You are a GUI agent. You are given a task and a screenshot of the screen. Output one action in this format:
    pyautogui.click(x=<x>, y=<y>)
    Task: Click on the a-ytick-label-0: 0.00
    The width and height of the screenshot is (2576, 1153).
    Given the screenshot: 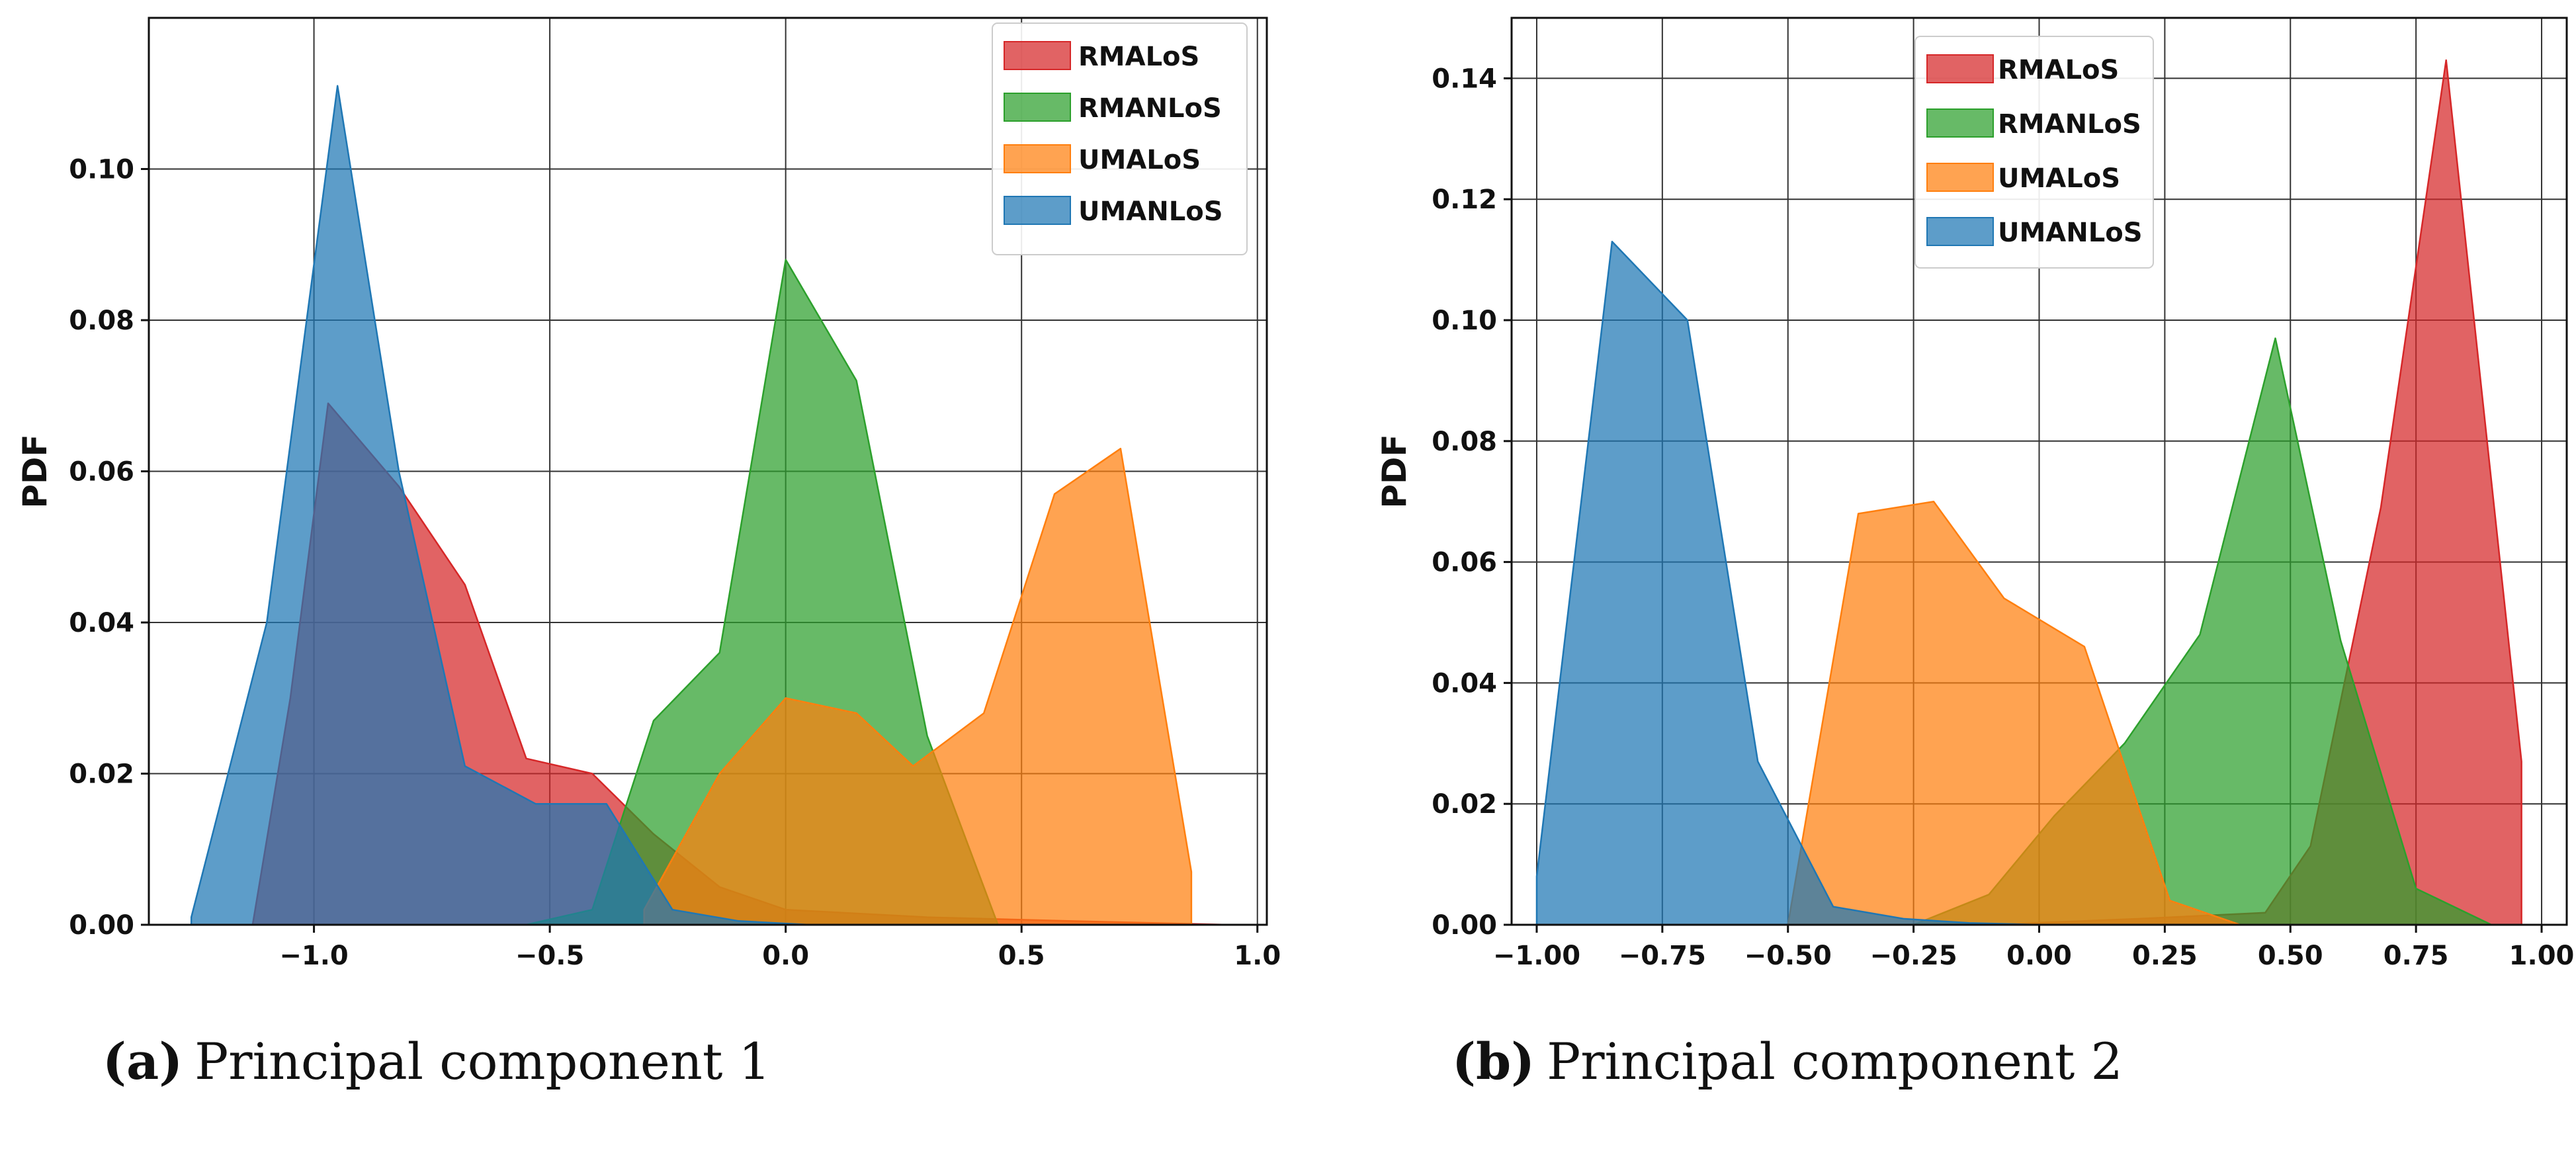 What is the action you would take?
    pyautogui.click(x=101, y=926)
    